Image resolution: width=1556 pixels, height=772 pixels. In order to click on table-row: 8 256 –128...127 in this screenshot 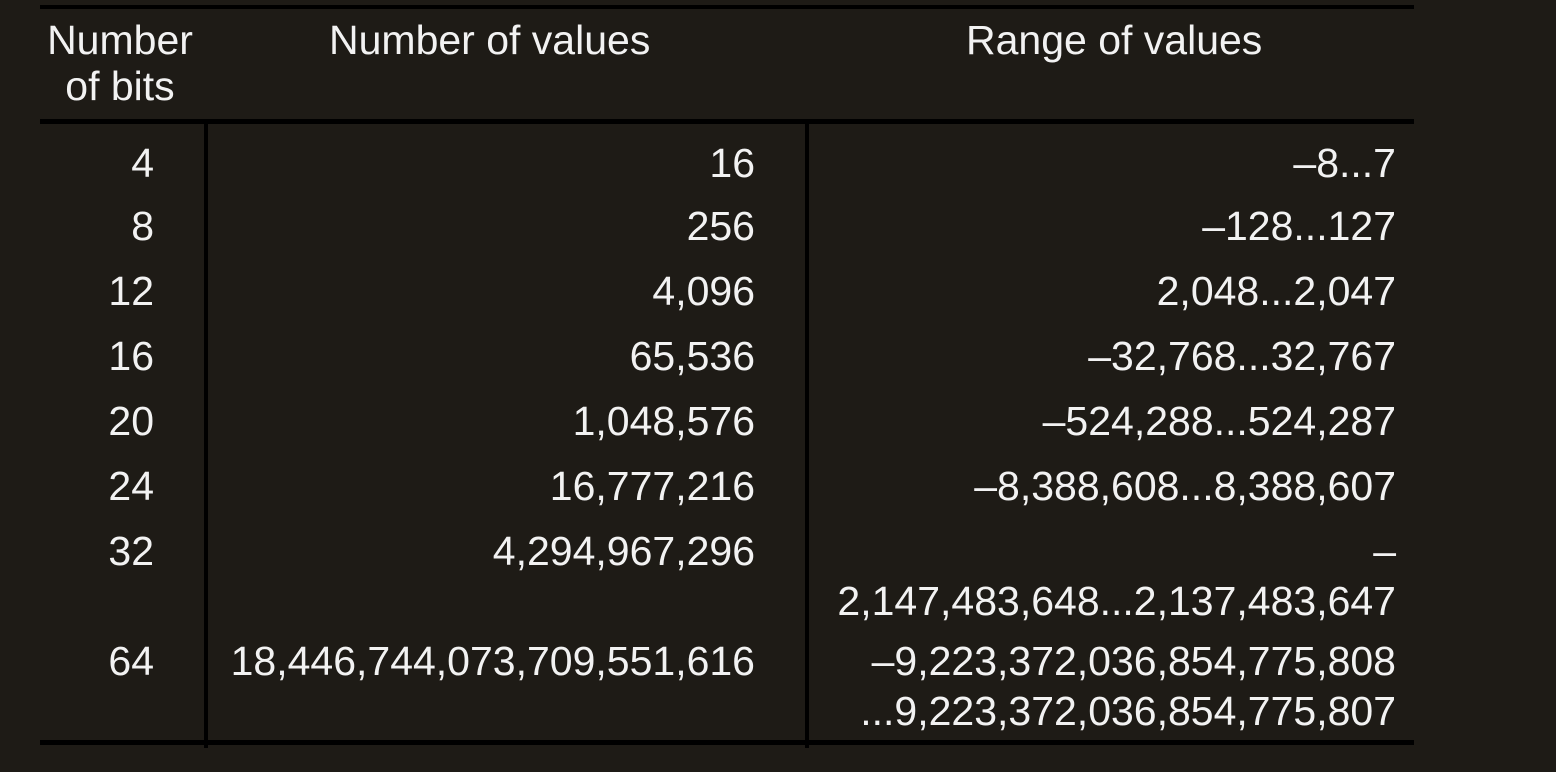, I will do `click(727, 233)`.